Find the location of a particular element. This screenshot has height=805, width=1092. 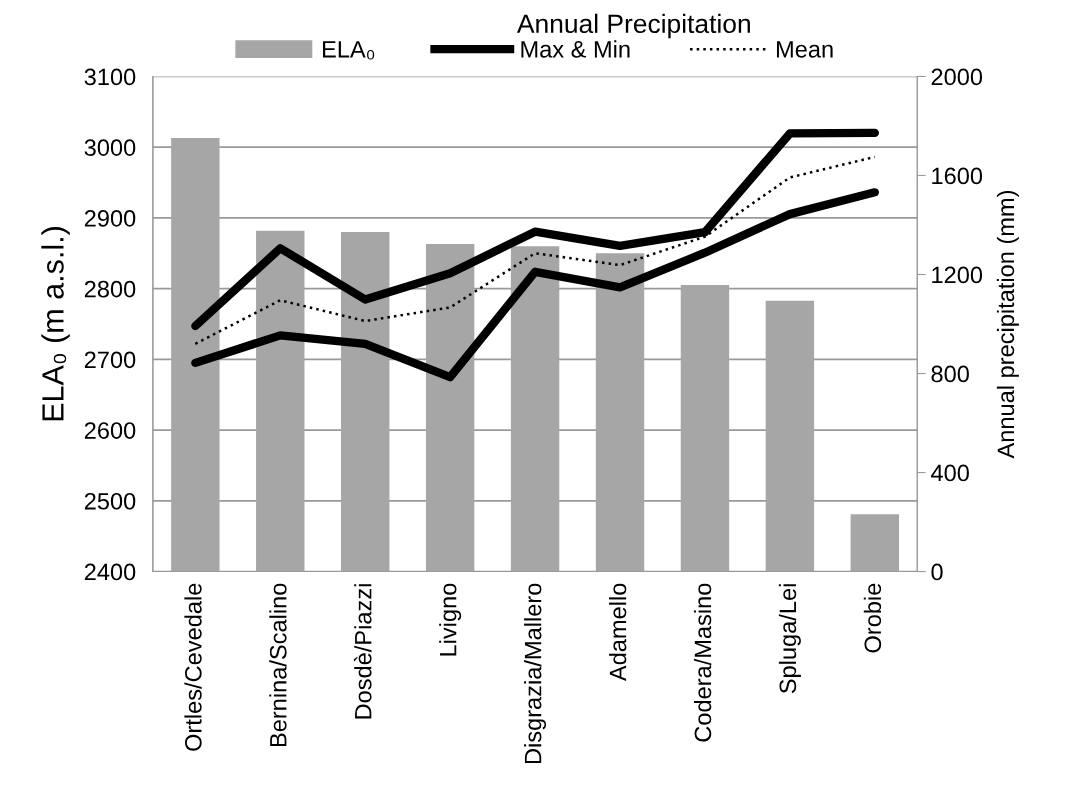

legend-title: Annual Precipitation is located at coordinates (633, 26).